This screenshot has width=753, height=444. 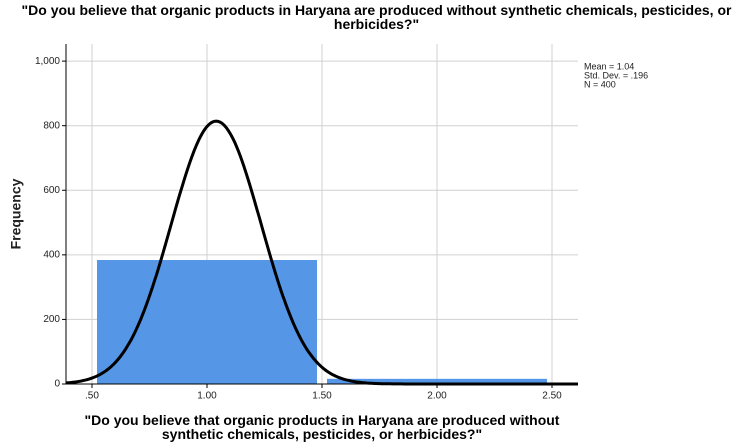 What do you see at coordinates (51, 125) in the screenshot?
I see `y-tick-label: 800` at bounding box center [51, 125].